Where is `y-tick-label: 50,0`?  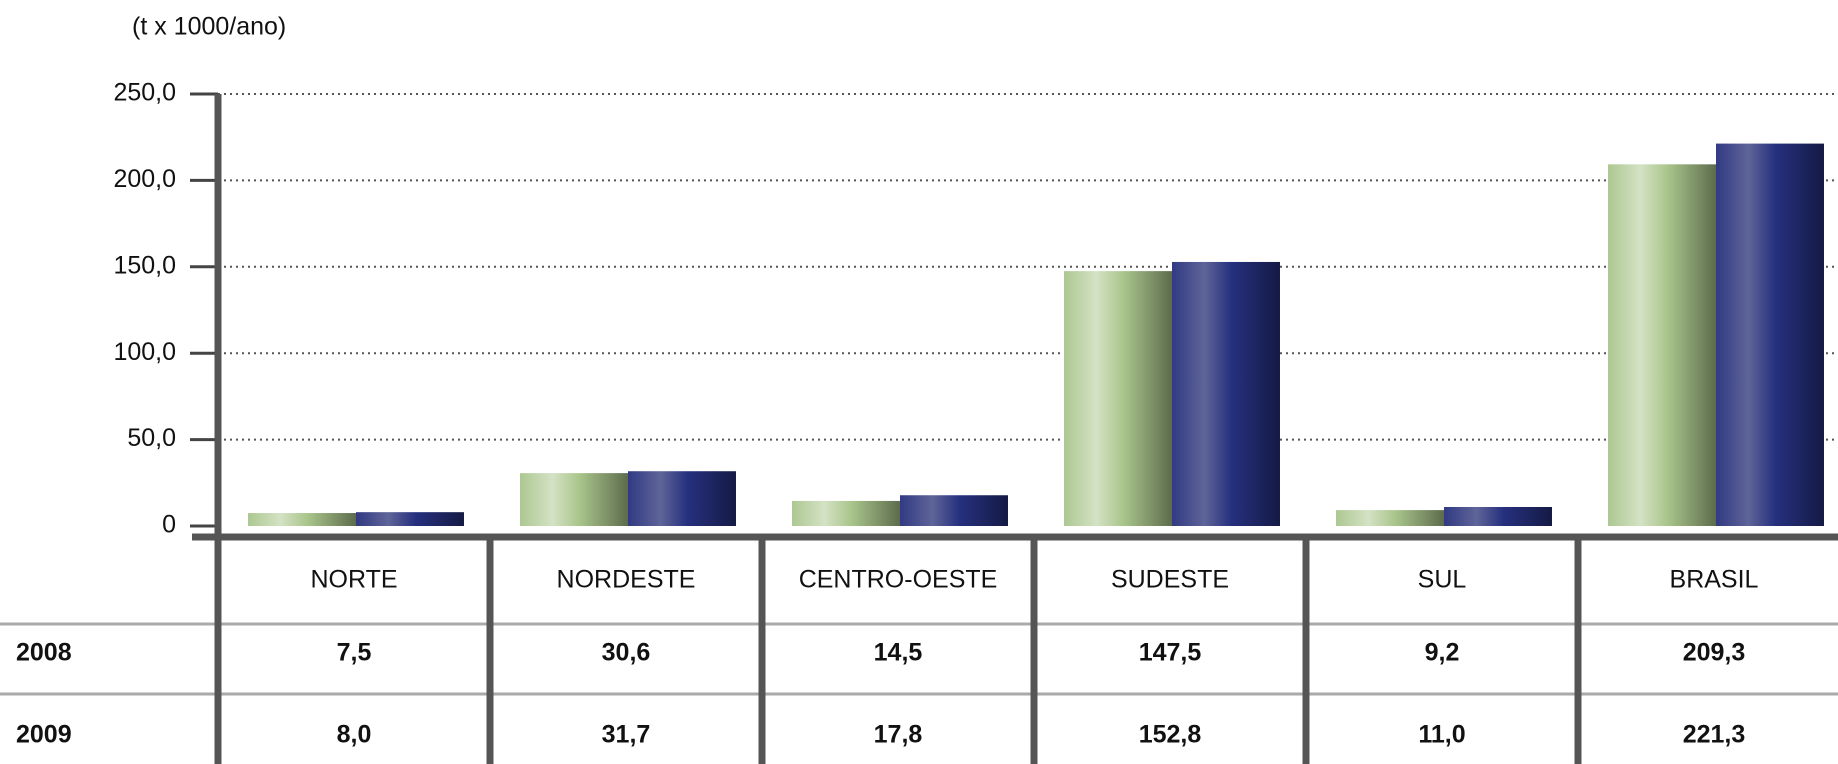
y-tick-label: 50,0 is located at coordinates (151, 438).